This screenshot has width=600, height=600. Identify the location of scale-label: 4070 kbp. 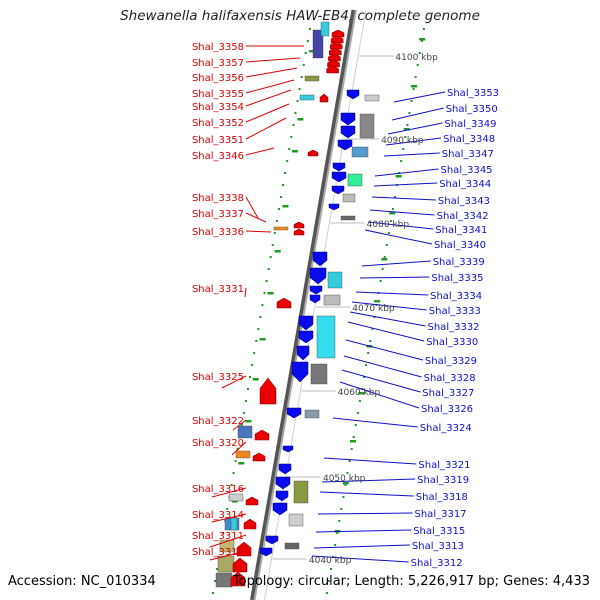
(373, 309).